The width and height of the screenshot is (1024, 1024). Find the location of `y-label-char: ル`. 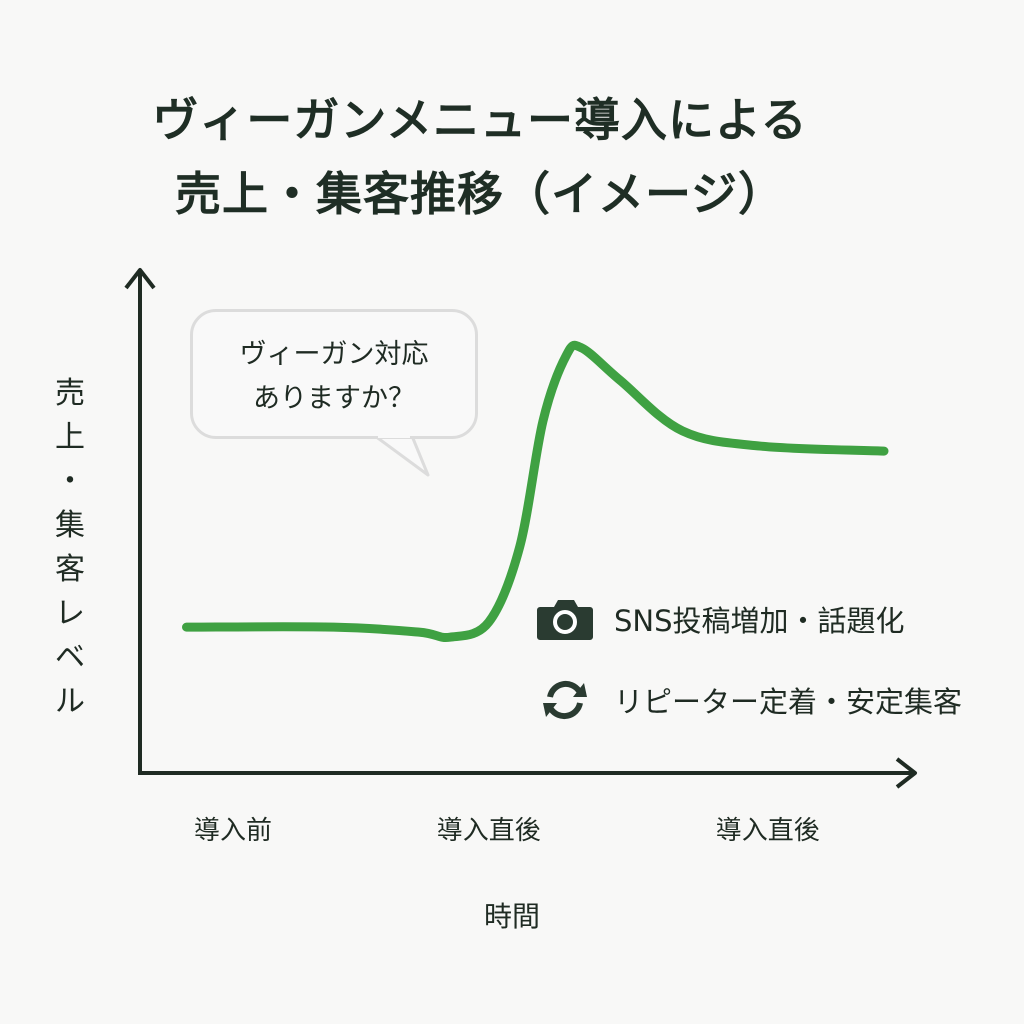

y-label-char: ル is located at coordinates (70, 701).